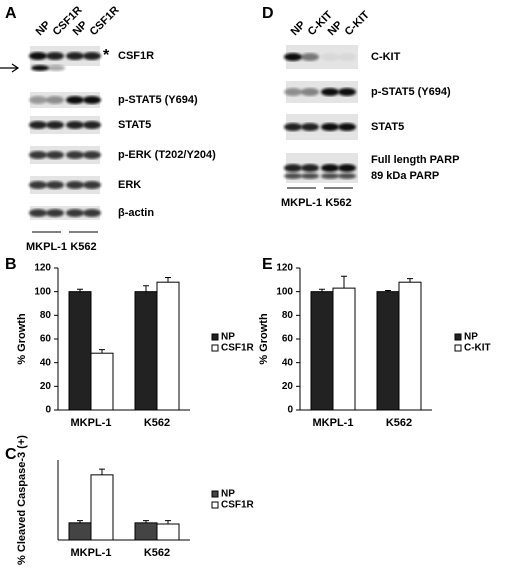  What do you see at coordinates (301, 203) in the screenshot?
I see `group-label: MKPL-1` at bounding box center [301, 203].